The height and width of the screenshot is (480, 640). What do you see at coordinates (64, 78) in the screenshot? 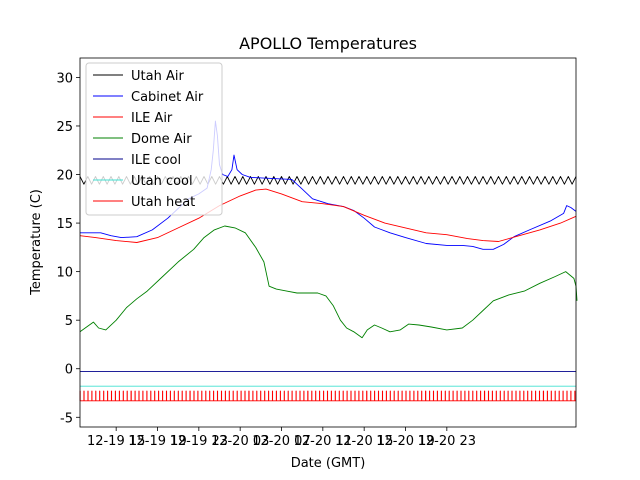
I see `y-tick-label: 30` at bounding box center [64, 78].